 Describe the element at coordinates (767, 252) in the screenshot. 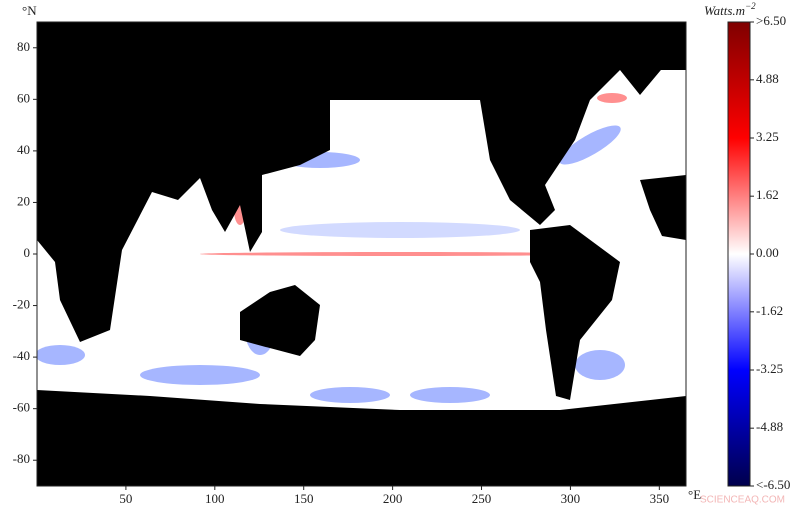

I see `colorbar-tick-label: 0.00` at that location.